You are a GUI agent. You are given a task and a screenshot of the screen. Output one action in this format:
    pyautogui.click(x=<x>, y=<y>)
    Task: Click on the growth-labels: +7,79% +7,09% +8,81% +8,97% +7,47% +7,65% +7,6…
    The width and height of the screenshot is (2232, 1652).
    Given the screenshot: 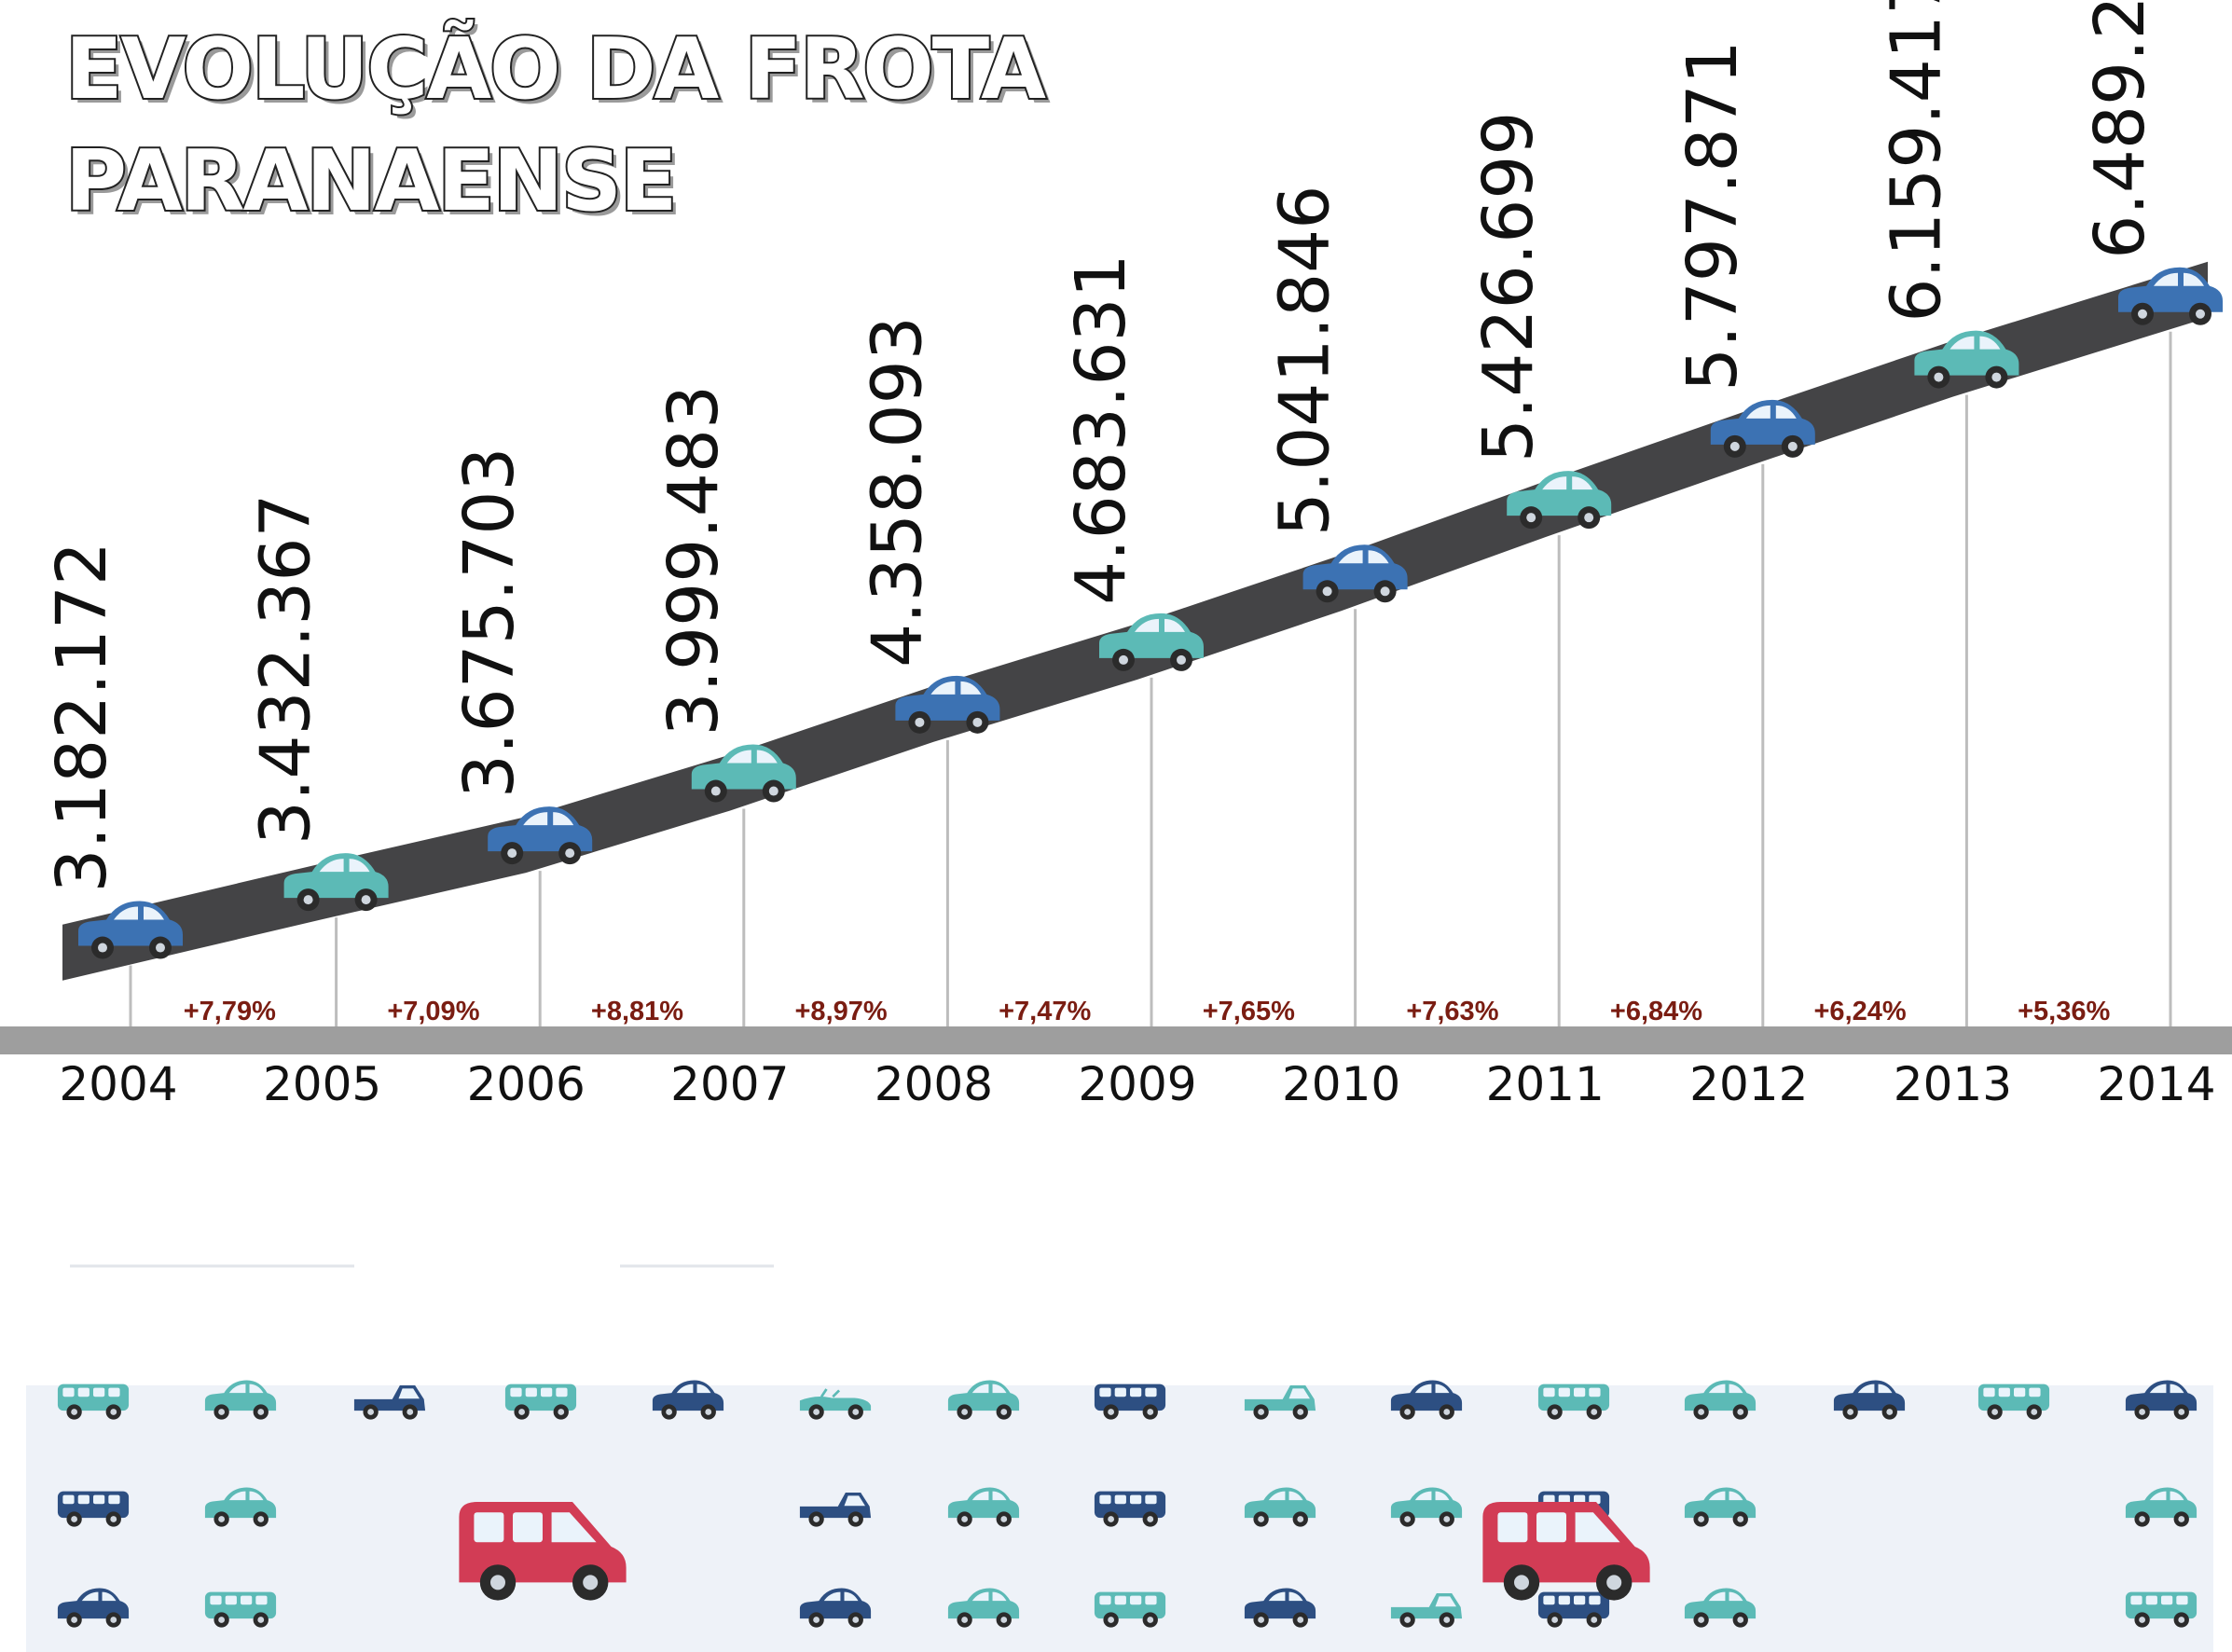 What is the action you would take?
    pyautogui.click(x=1147, y=1012)
    